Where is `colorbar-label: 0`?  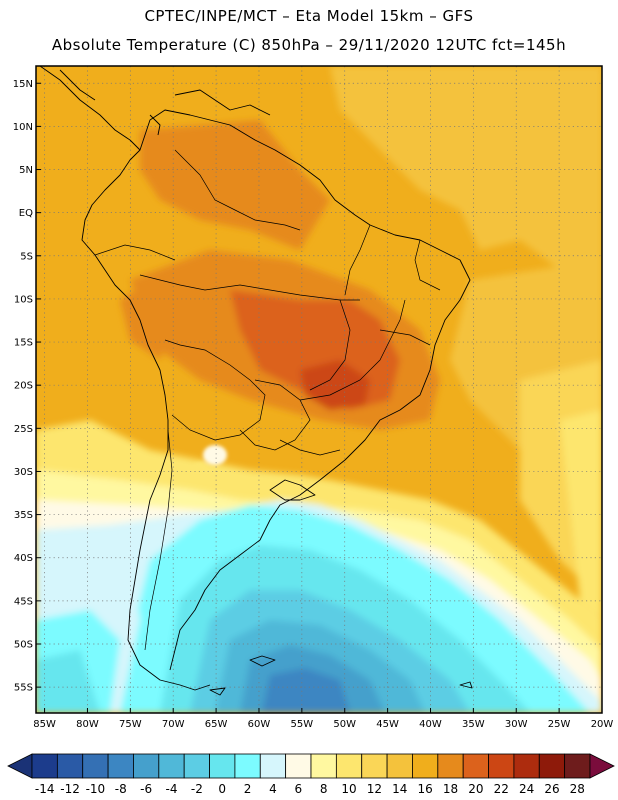 colorbar-label: 0 is located at coordinates (222, 789).